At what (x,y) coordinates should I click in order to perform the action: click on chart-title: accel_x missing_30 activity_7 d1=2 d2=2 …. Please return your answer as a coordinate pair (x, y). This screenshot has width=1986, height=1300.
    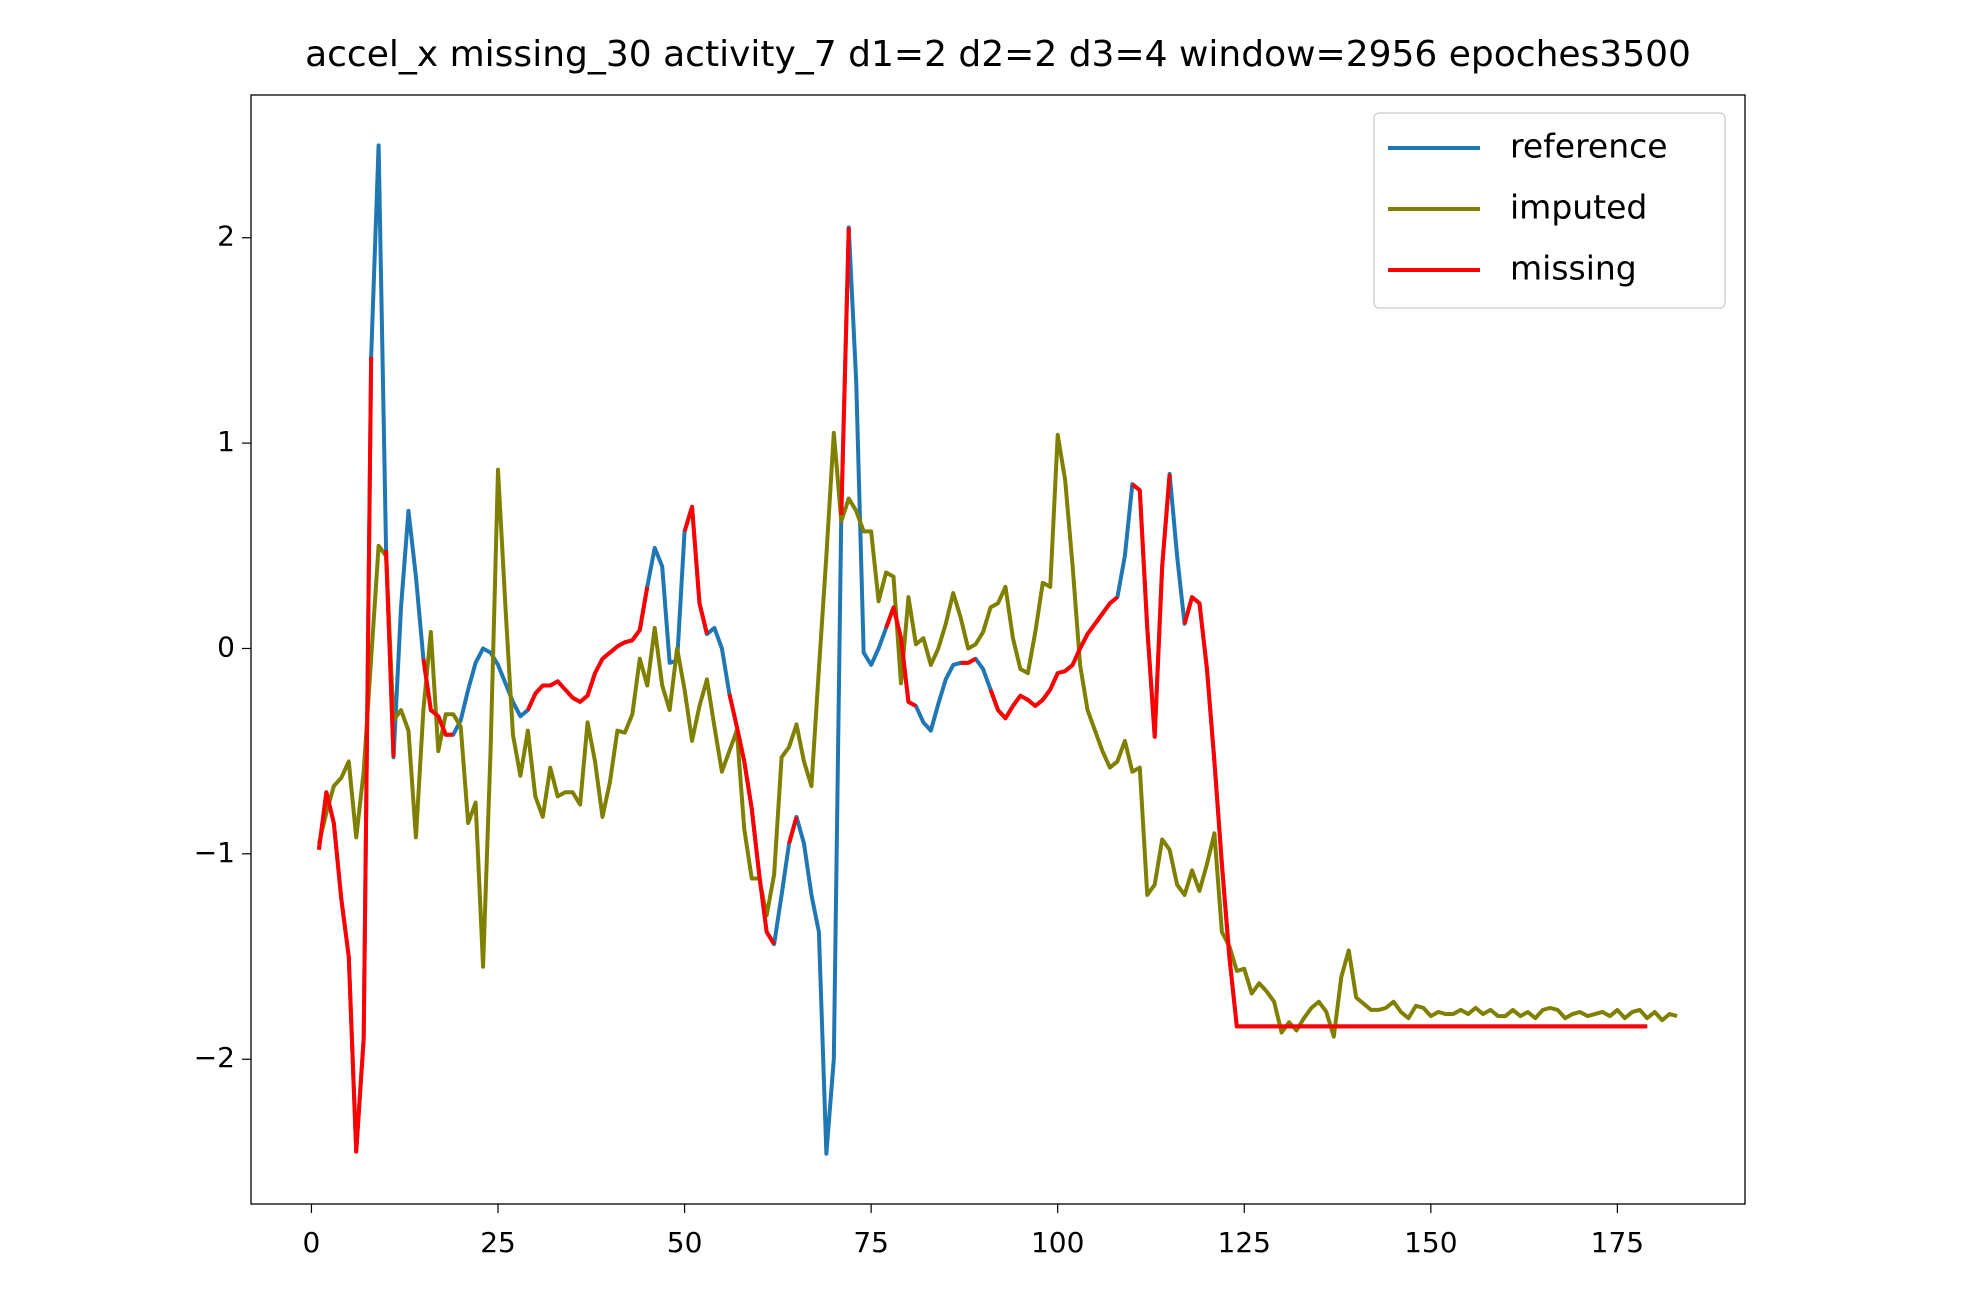
    Looking at the image, I should click on (998, 54).